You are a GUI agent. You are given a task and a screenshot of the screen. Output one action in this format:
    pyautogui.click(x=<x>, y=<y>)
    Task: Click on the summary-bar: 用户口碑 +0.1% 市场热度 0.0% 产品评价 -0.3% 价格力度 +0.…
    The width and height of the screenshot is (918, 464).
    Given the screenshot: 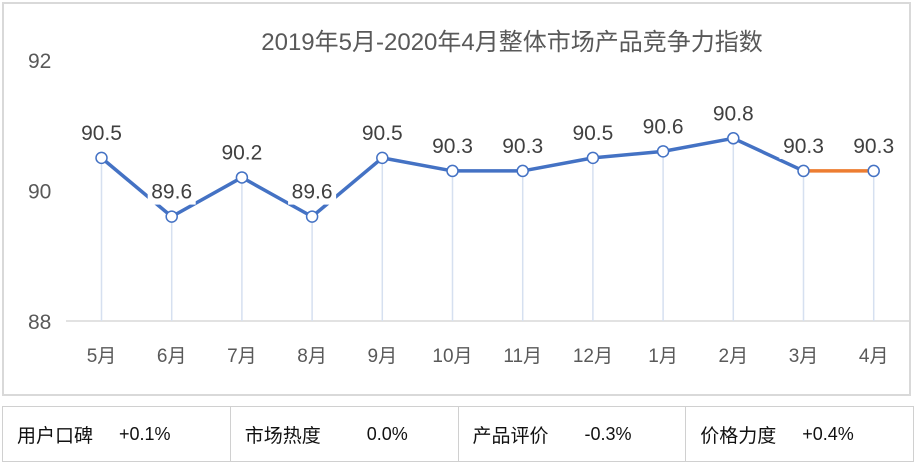 What is the action you would take?
    pyautogui.click(x=458, y=434)
    